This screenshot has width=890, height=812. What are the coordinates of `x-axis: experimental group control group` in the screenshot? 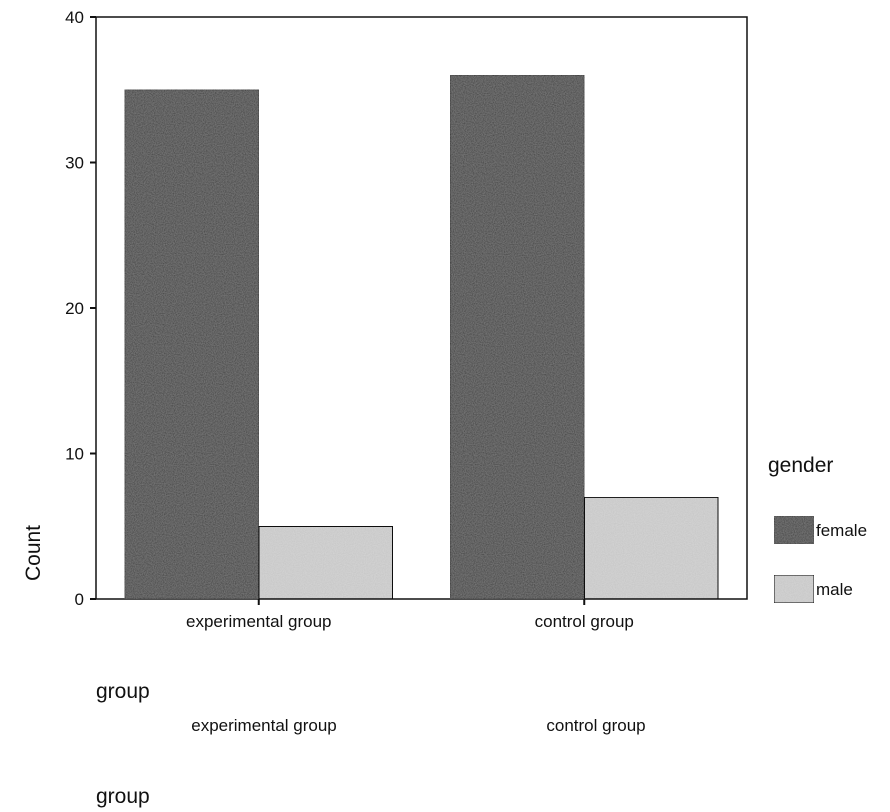 It's located at (410, 615).